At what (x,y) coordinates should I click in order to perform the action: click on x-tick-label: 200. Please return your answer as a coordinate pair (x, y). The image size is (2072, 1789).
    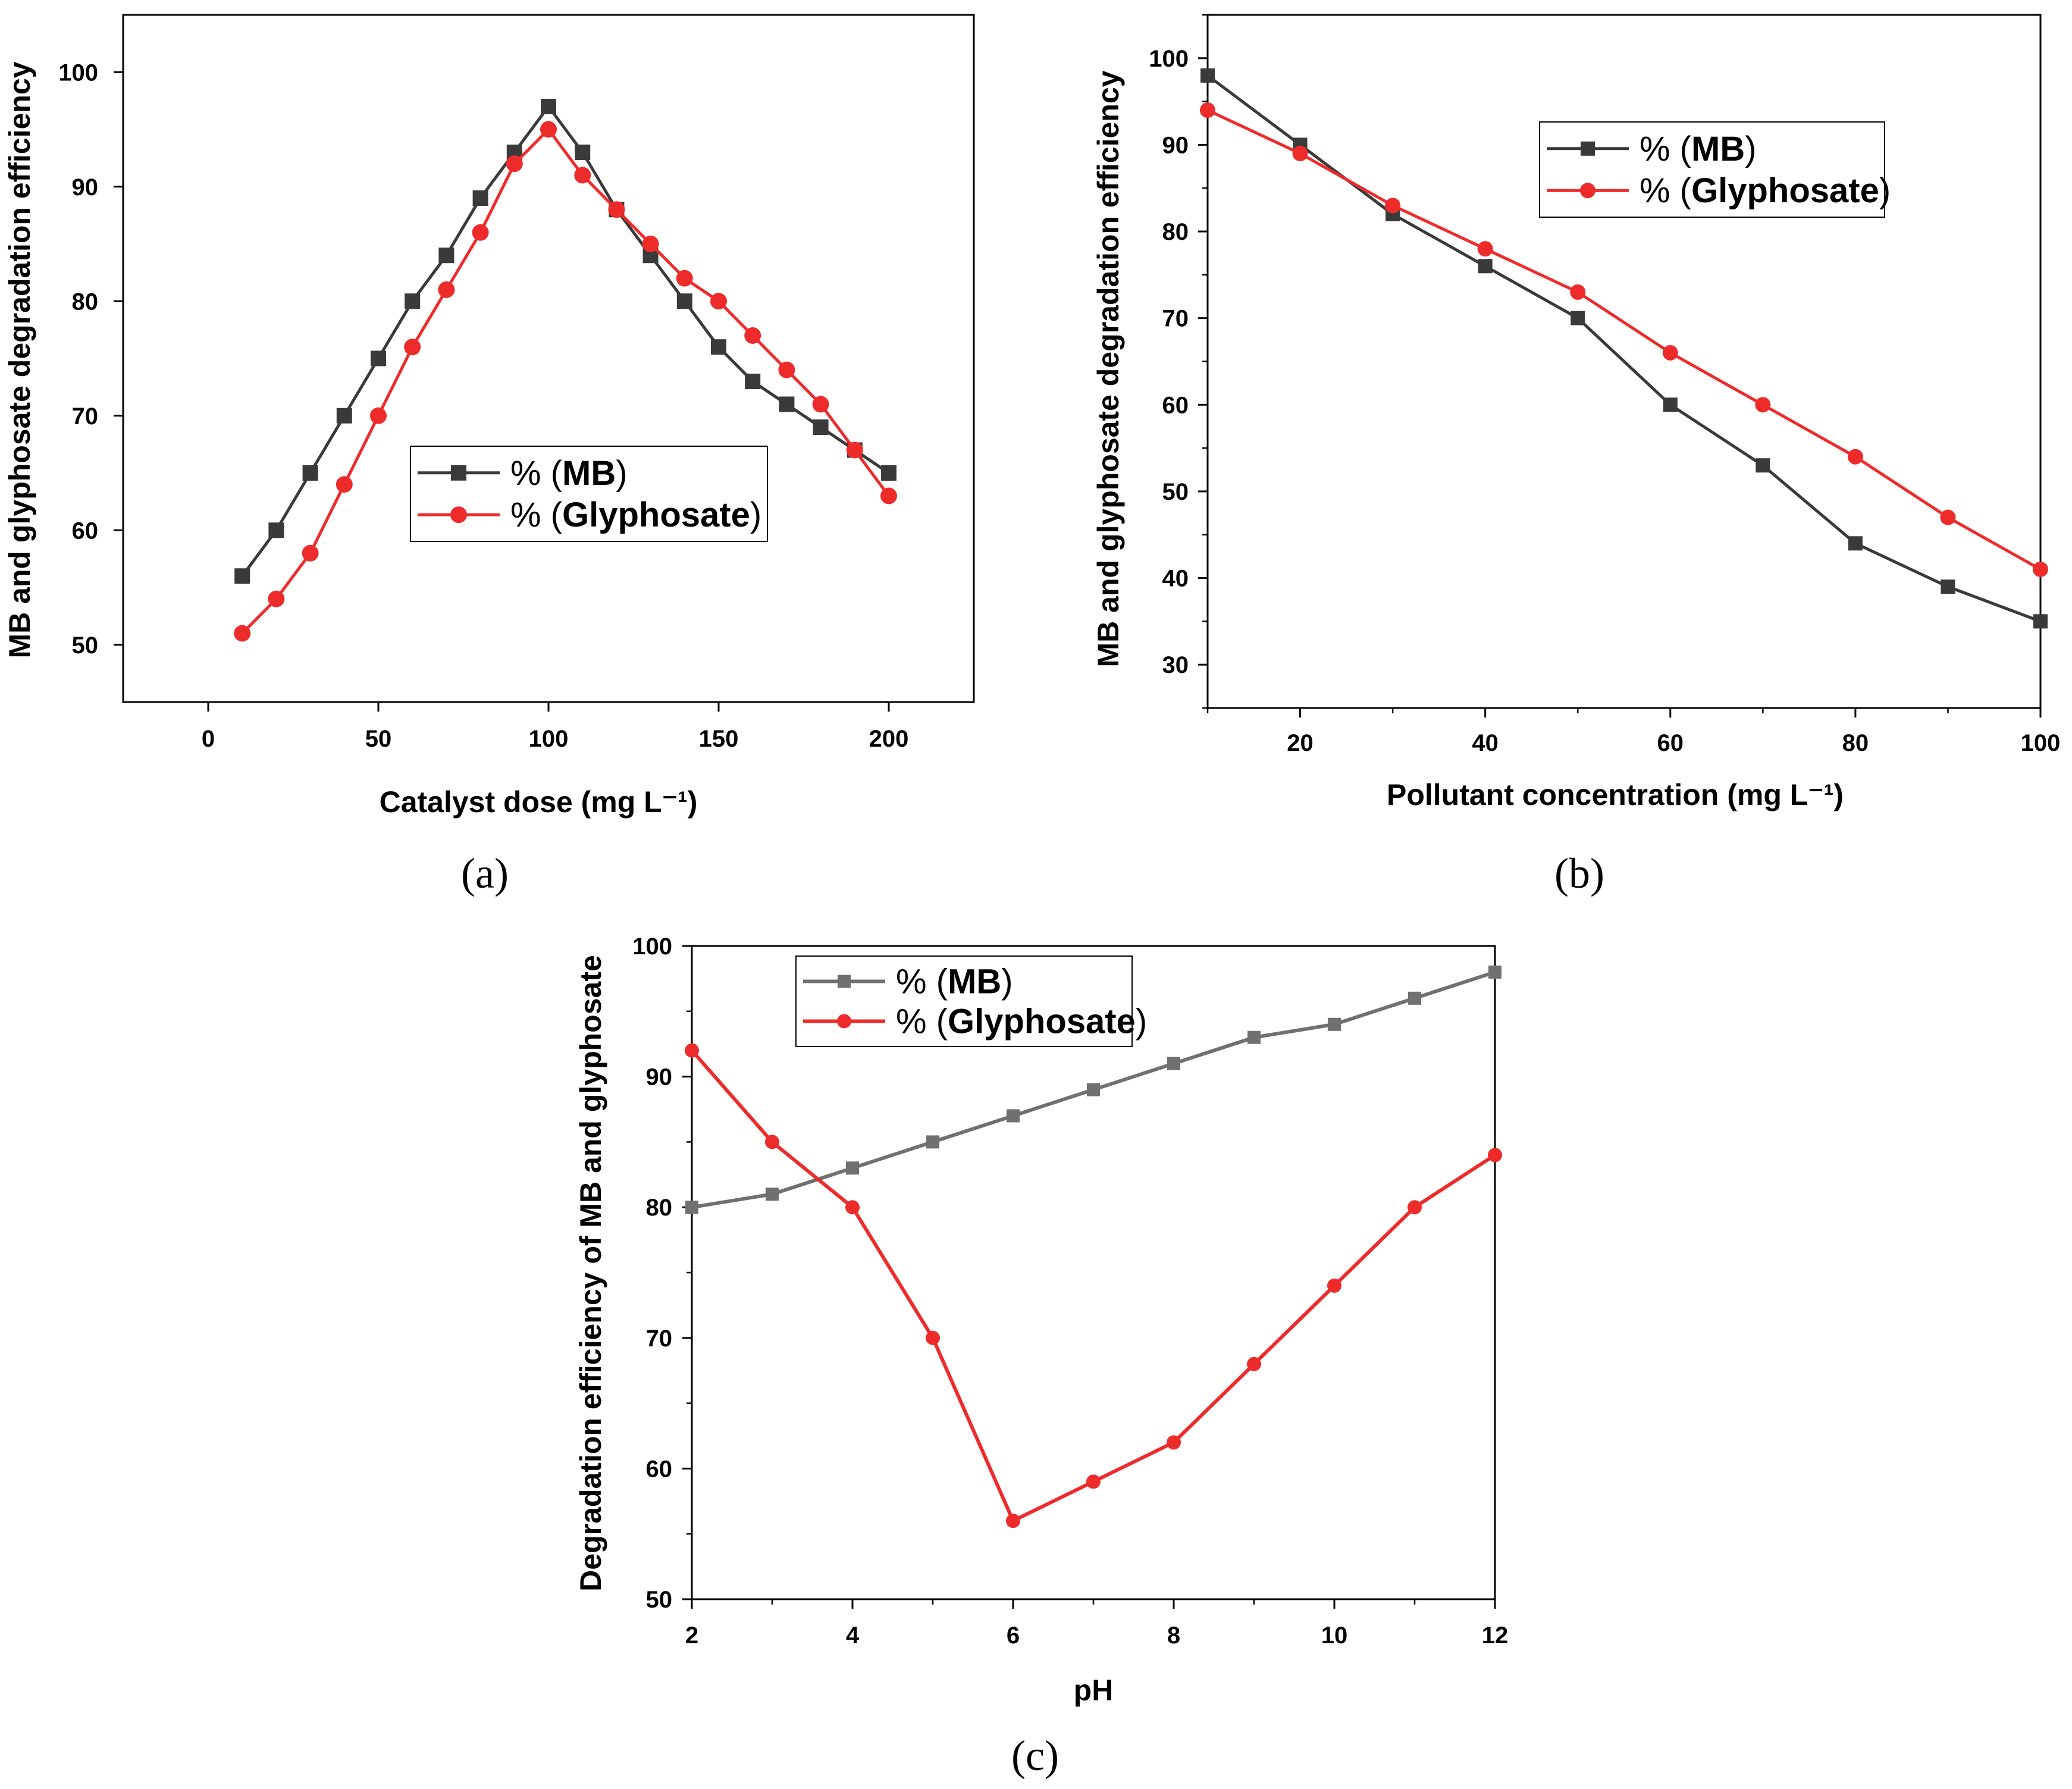
    Looking at the image, I should click on (889, 739).